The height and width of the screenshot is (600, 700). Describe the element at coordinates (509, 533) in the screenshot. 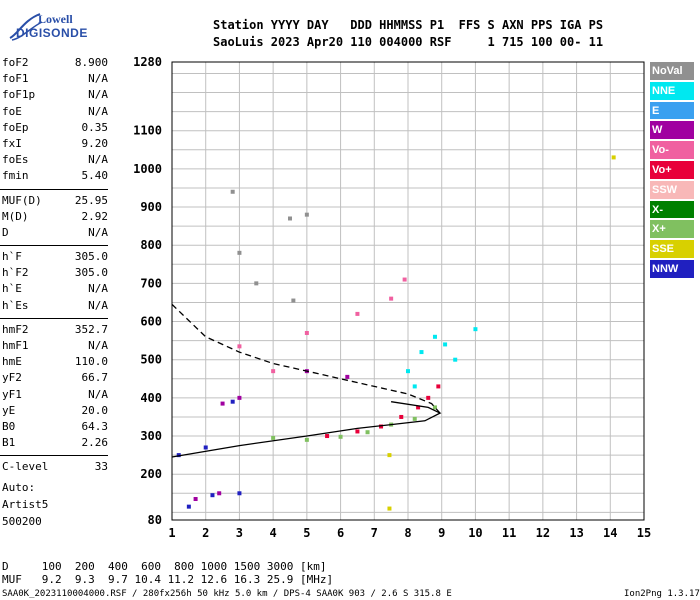

I see `x-tick-label: 11` at that location.